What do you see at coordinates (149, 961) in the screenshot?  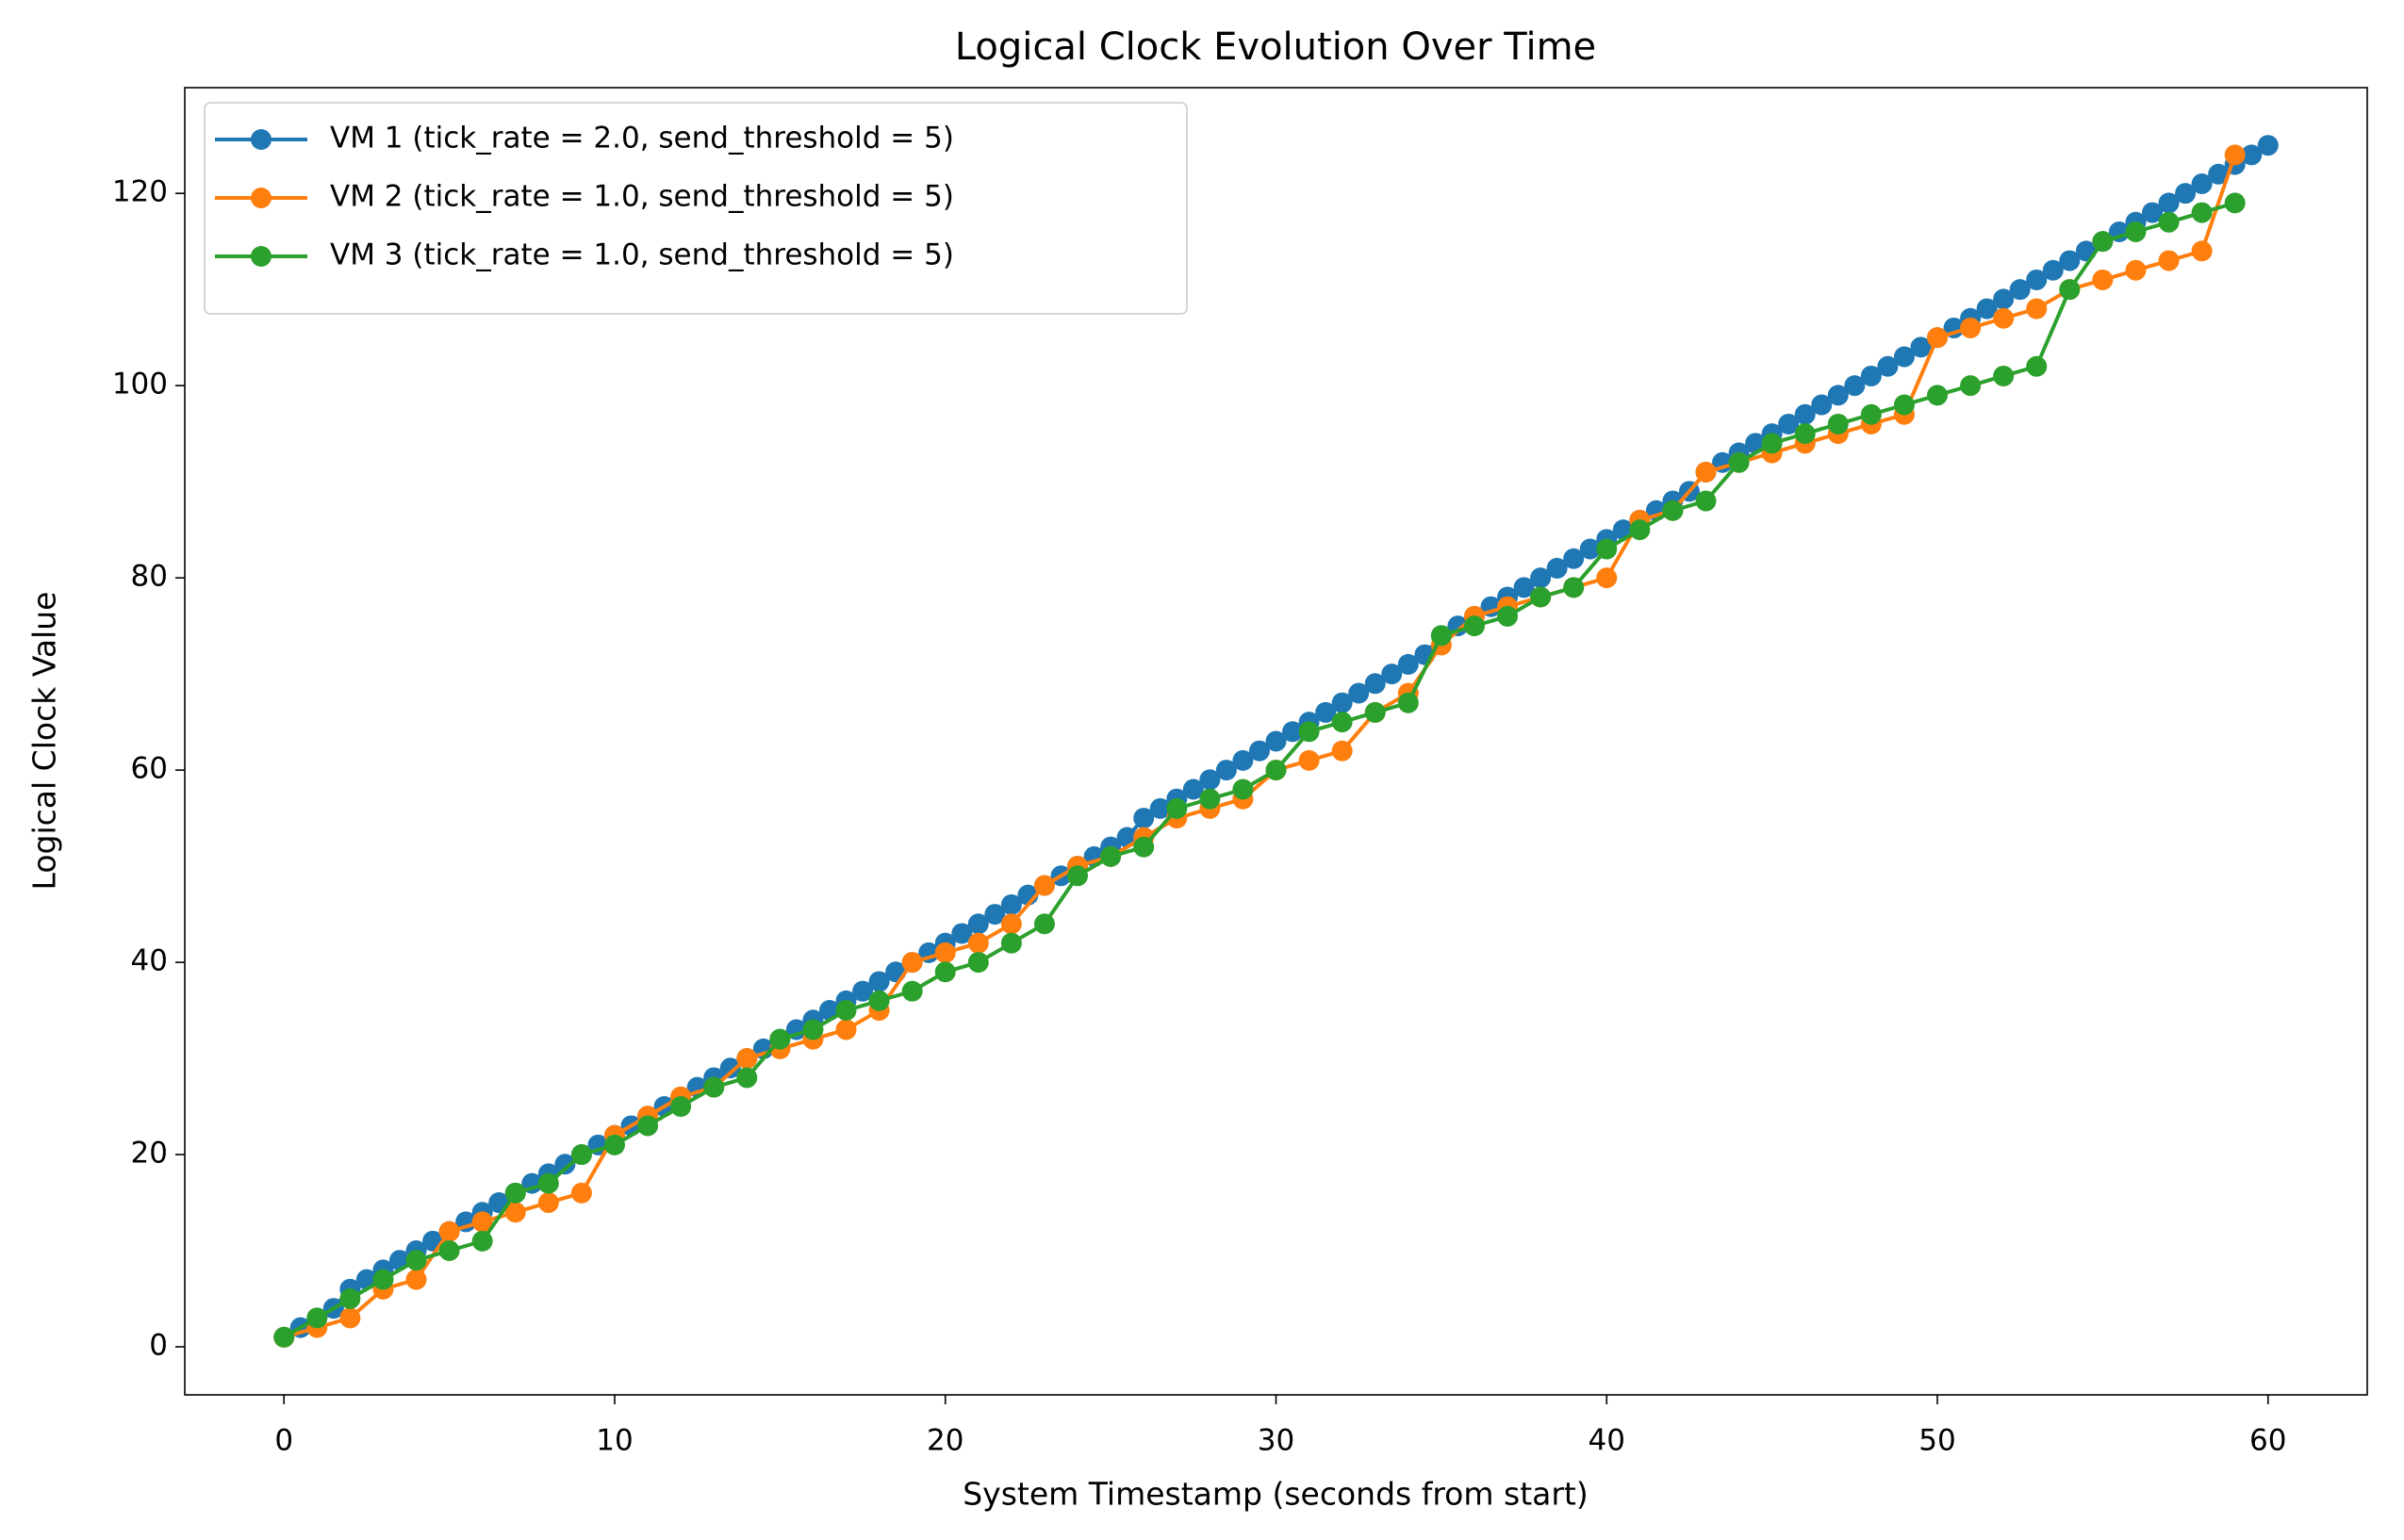 I see `y-tick-label: 40` at bounding box center [149, 961].